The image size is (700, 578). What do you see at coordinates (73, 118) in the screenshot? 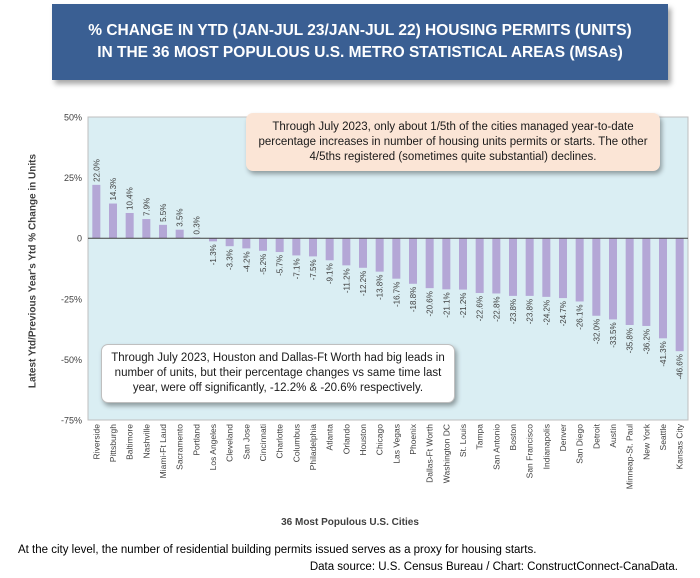
I see `y-tick-label: 50%` at bounding box center [73, 118].